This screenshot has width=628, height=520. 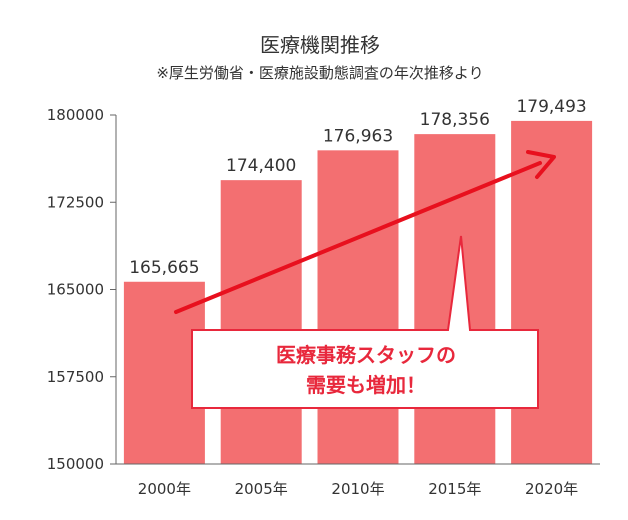 I want to click on callout-text-line1: 医療事務スタッフの, so click(x=366, y=355).